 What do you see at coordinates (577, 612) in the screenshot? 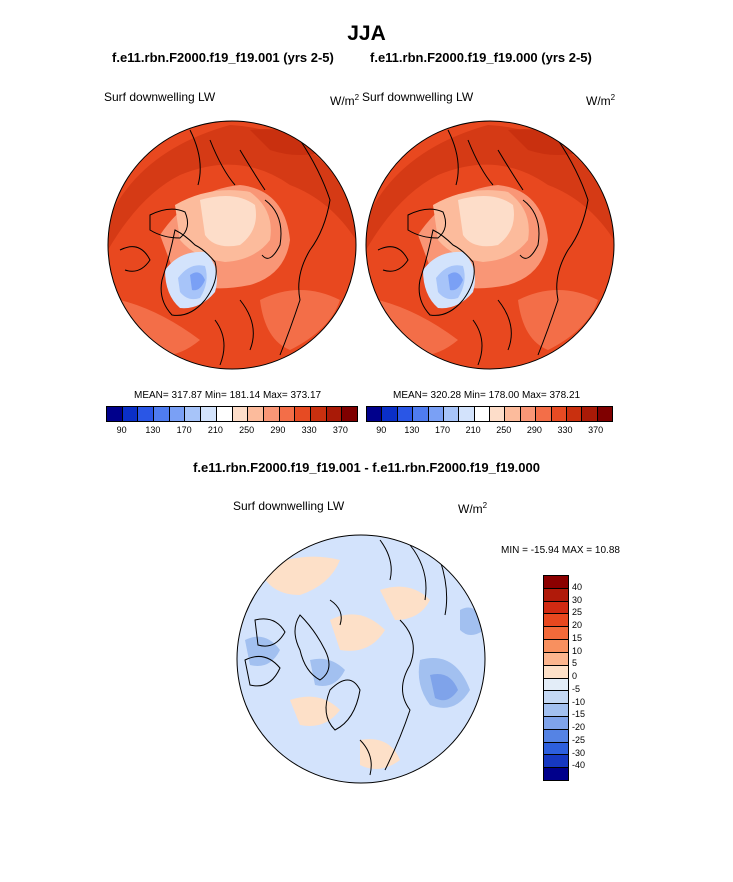
I see `diff-colorbar-tick-label: 25` at bounding box center [577, 612].